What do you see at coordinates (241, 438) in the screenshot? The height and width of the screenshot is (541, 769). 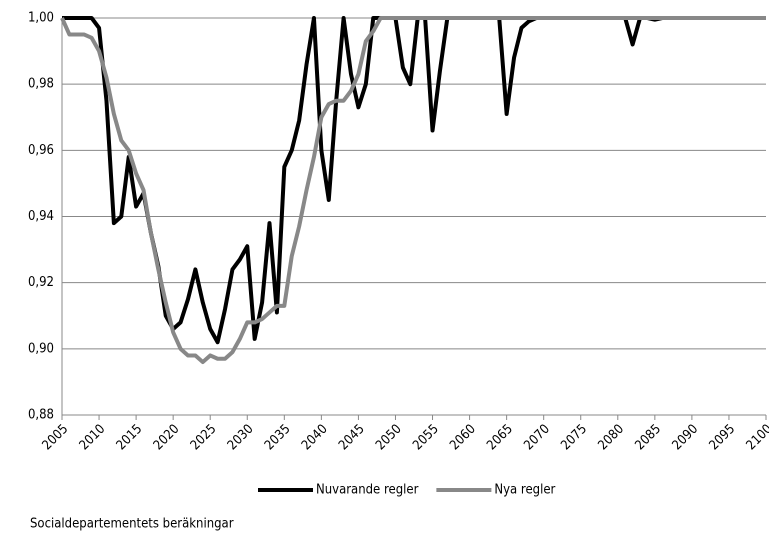 I see `x-tick-label: 2030` at bounding box center [241, 438].